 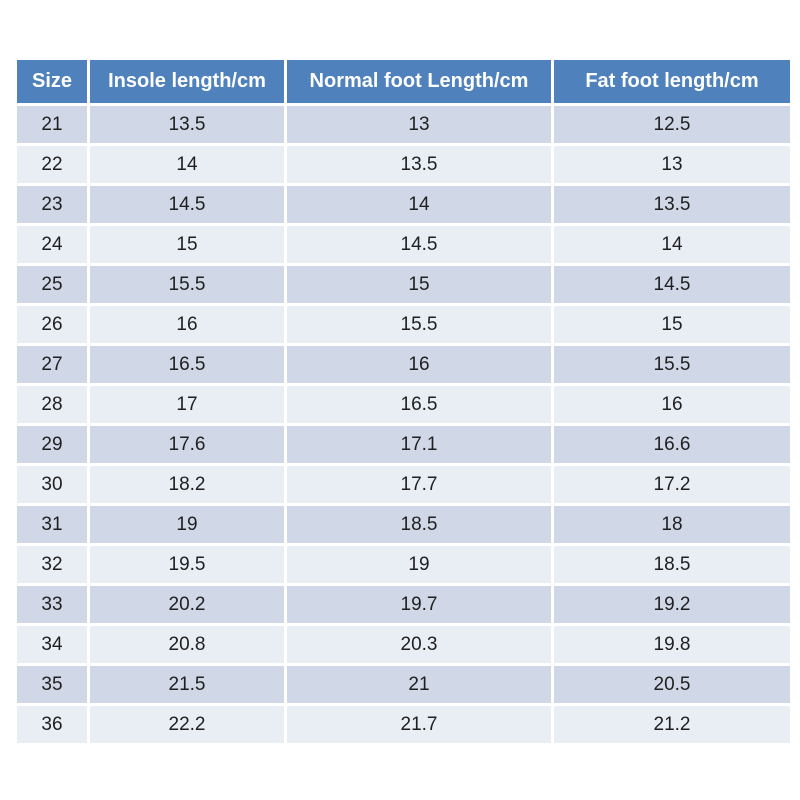 What do you see at coordinates (52, 484) in the screenshot?
I see `size-cell: 30` at bounding box center [52, 484].